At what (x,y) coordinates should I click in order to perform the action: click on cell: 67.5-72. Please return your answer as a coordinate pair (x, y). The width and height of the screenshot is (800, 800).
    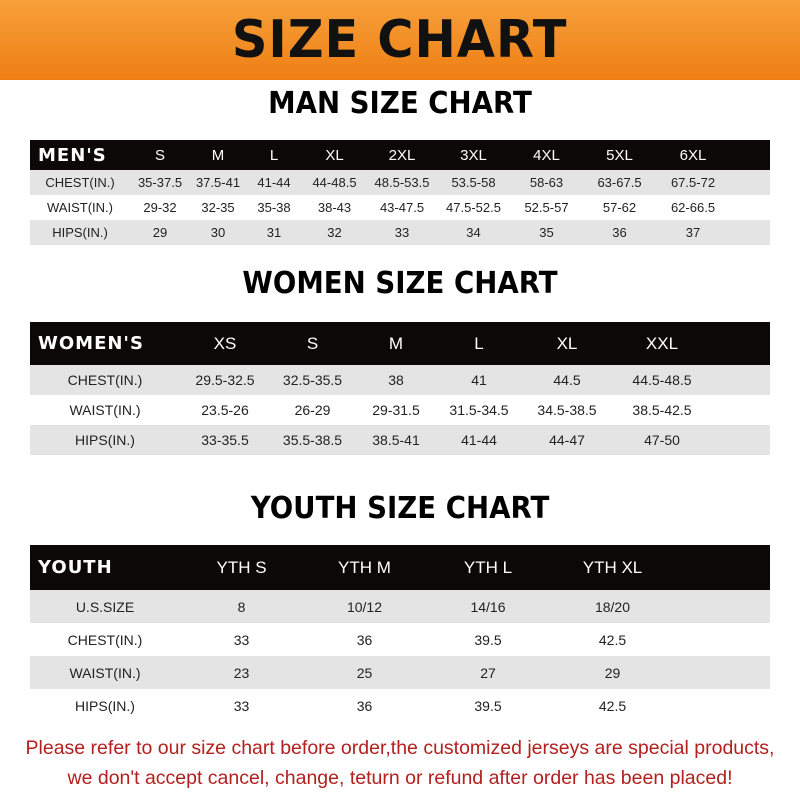
    Looking at the image, I should click on (693, 182).